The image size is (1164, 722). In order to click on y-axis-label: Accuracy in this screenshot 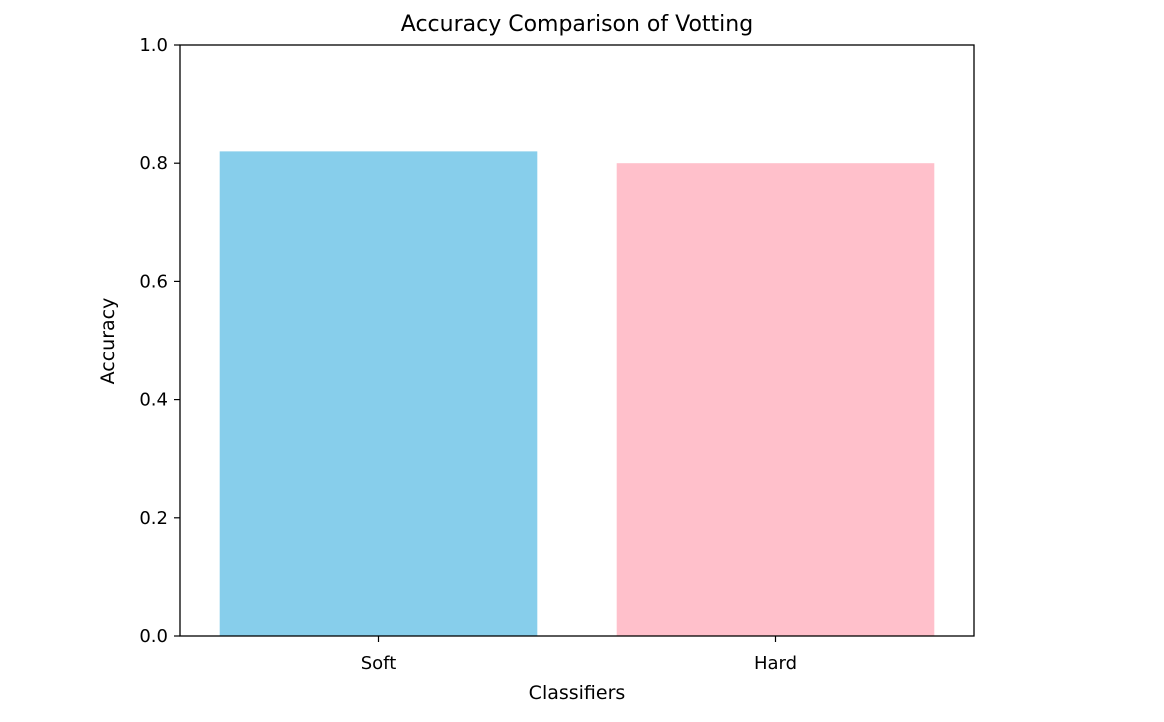, I will do `click(108, 341)`.